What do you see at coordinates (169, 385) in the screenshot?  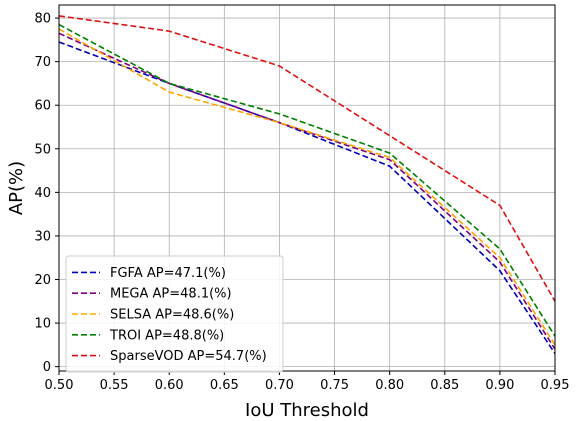 I see `x-tick-label: 0.60` at bounding box center [169, 385].